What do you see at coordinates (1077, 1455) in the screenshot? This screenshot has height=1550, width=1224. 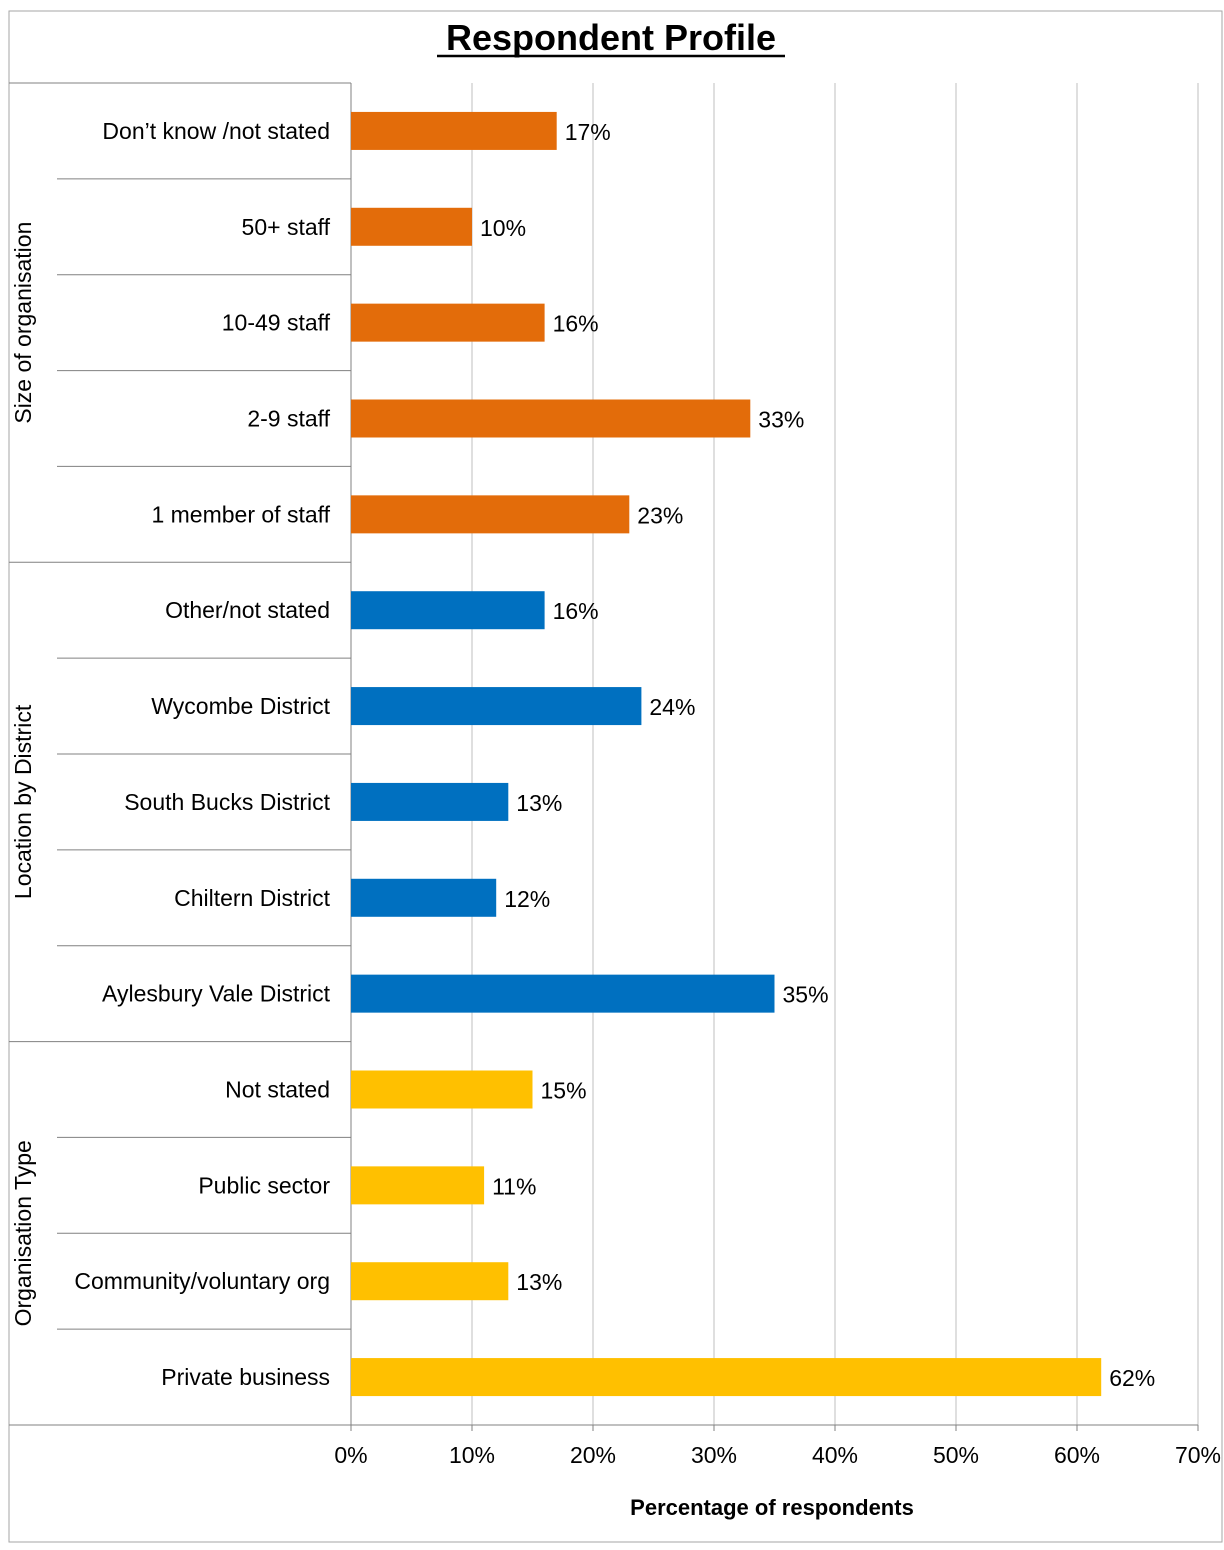 I see `x-tick-label: 60%` at bounding box center [1077, 1455].